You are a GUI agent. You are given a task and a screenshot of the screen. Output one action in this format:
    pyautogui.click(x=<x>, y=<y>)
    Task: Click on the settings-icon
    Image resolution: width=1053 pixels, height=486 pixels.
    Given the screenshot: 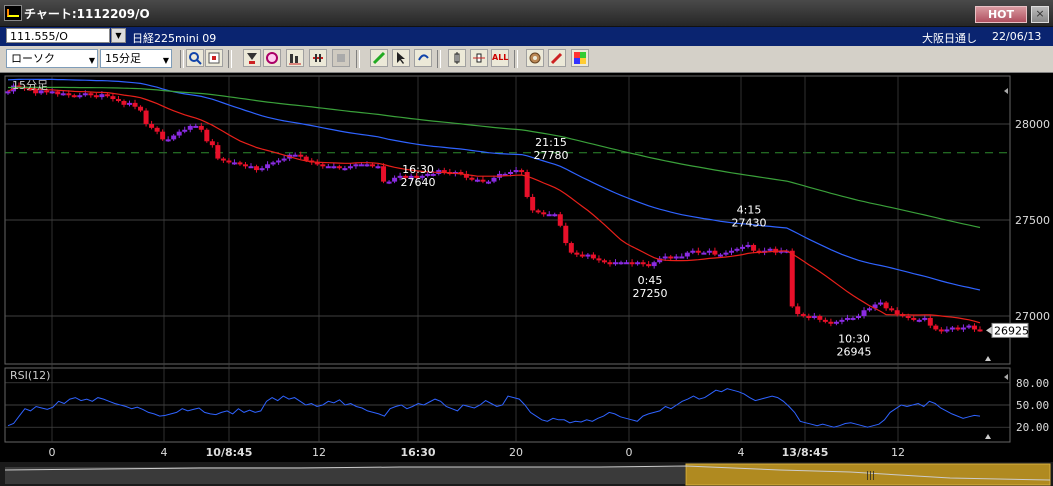 What is the action you would take?
    pyautogui.click(x=535, y=58)
    